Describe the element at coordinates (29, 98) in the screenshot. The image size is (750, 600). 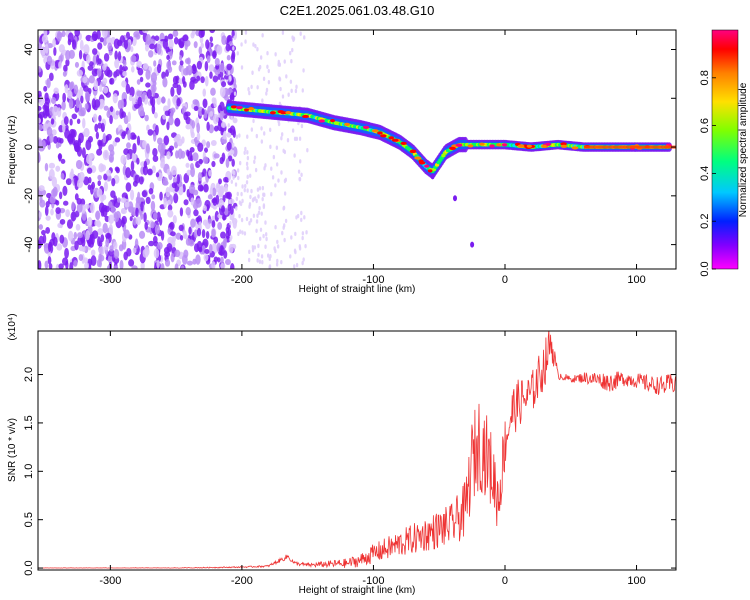
I see `y-tick-label: 20` at that location.